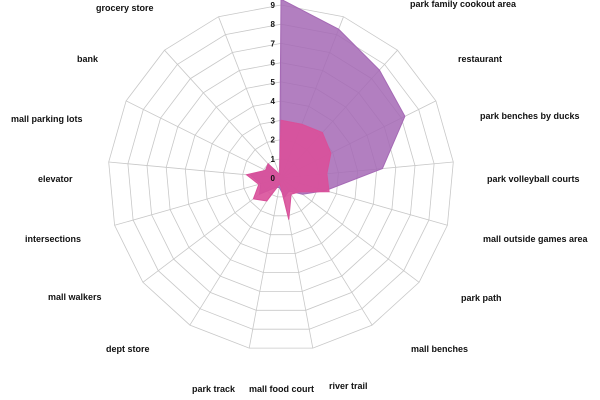  What do you see at coordinates (273, 63) in the screenshot?
I see `radial-tick-label: 6` at bounding box center [273, 63].